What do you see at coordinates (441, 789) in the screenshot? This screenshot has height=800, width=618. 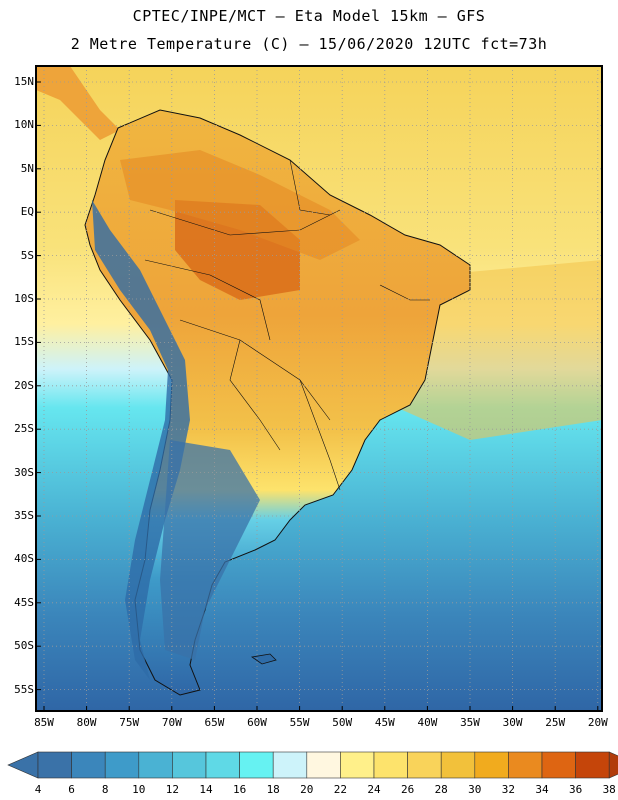 I see `colorbar-label: 28` at bounding box center [441, 789].